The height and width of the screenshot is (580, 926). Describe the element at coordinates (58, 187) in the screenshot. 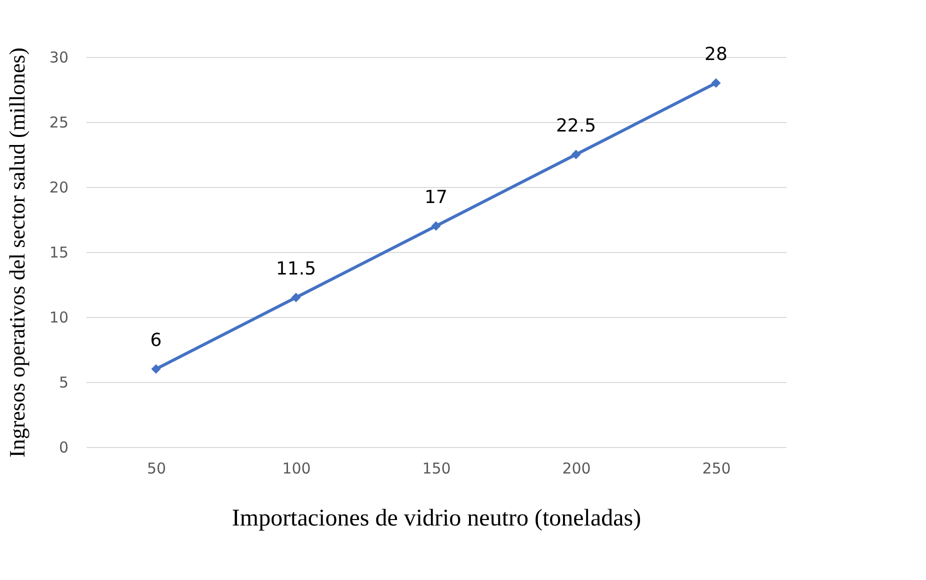

I see `y-tick-label: 20` at that location.